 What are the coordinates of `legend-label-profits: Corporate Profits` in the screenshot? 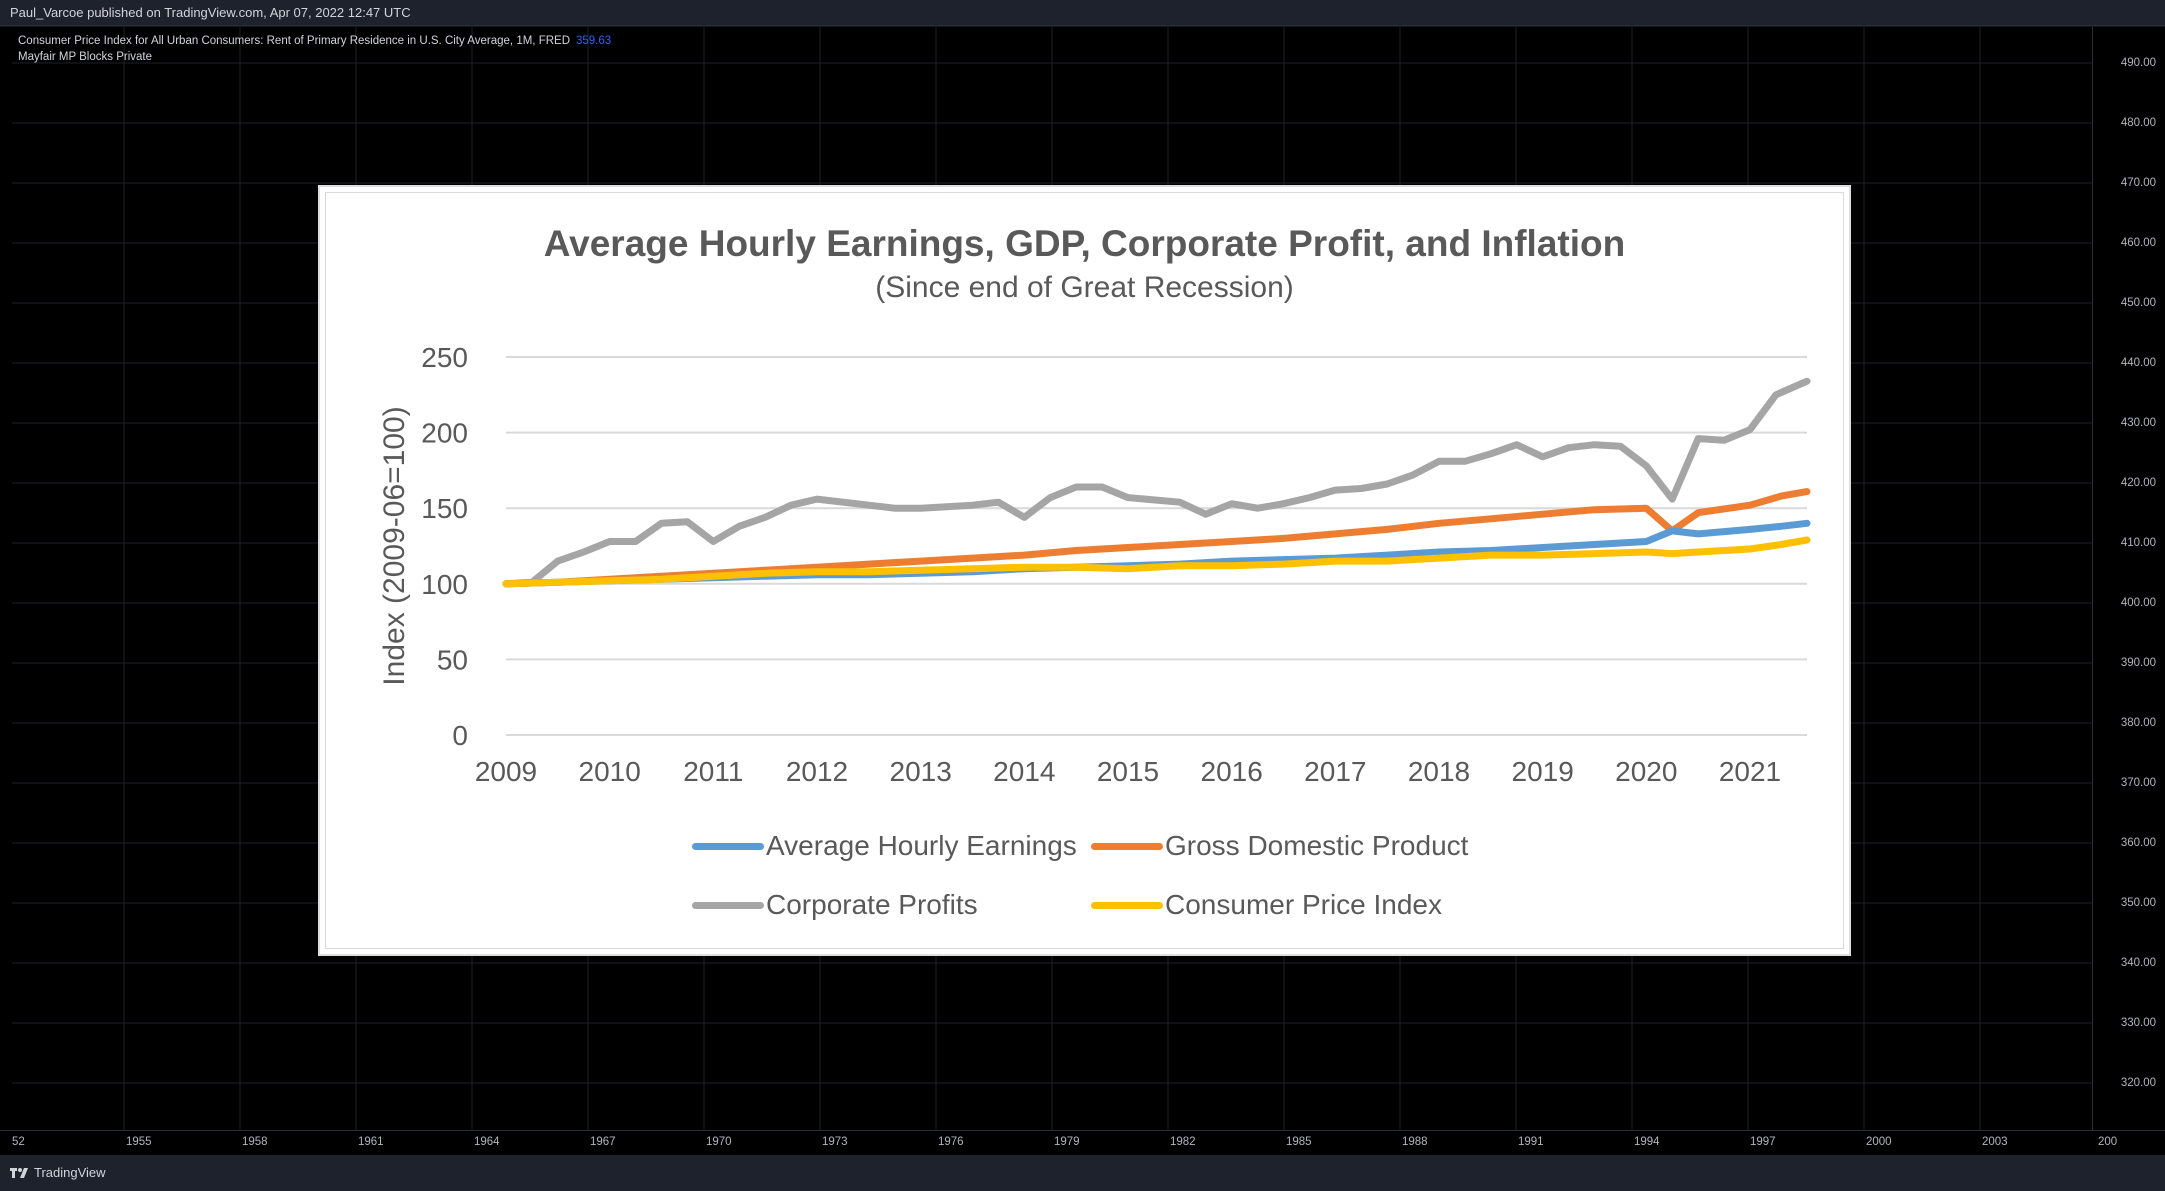 It's located at (872, 904).